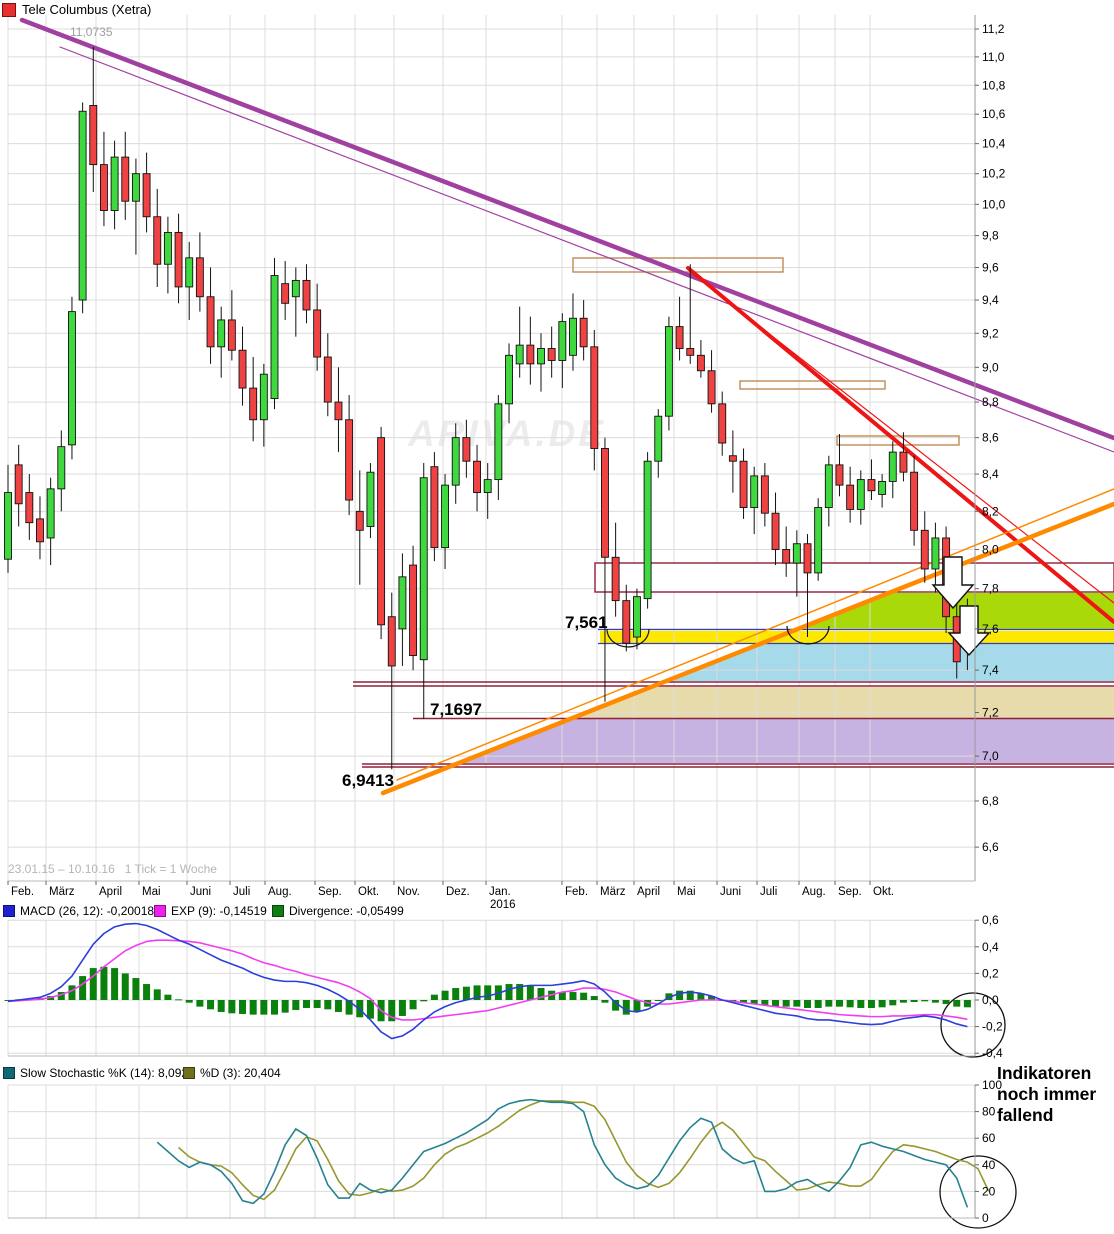 The height and width of the screenshot is (1234, 1114). I want to click on axis-label: Jan., so click(500, 892).